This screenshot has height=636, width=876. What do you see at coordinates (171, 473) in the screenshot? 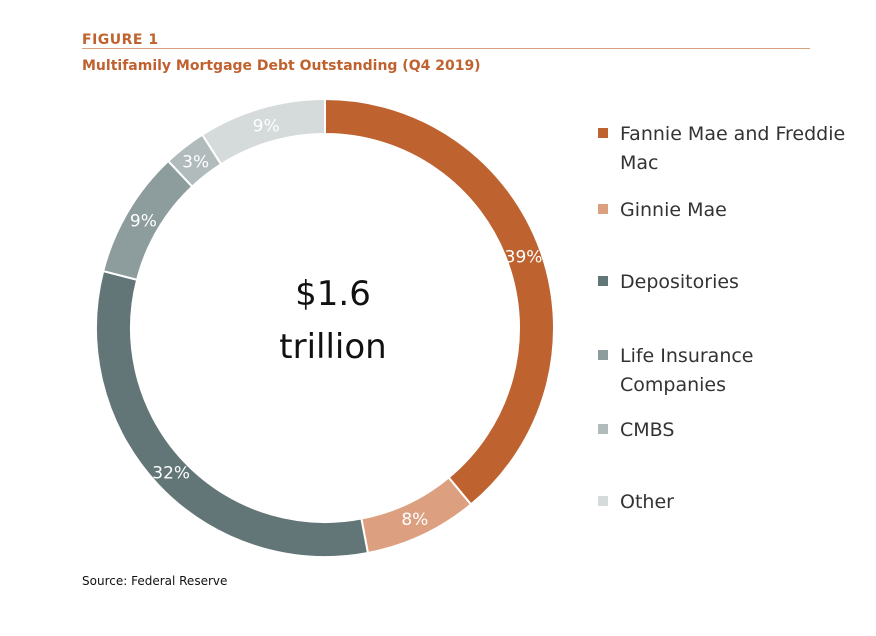
I see `slice-label-2: 32%` at bounding box center [171, 473].